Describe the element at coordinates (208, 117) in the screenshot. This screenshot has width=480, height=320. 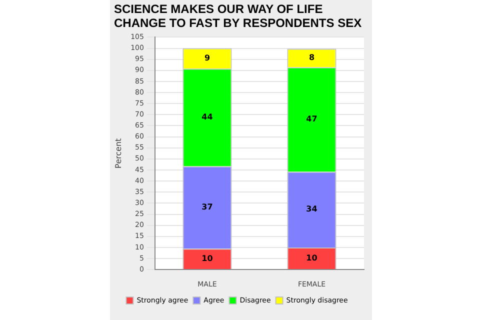
I see `data-label: 44` at that location.